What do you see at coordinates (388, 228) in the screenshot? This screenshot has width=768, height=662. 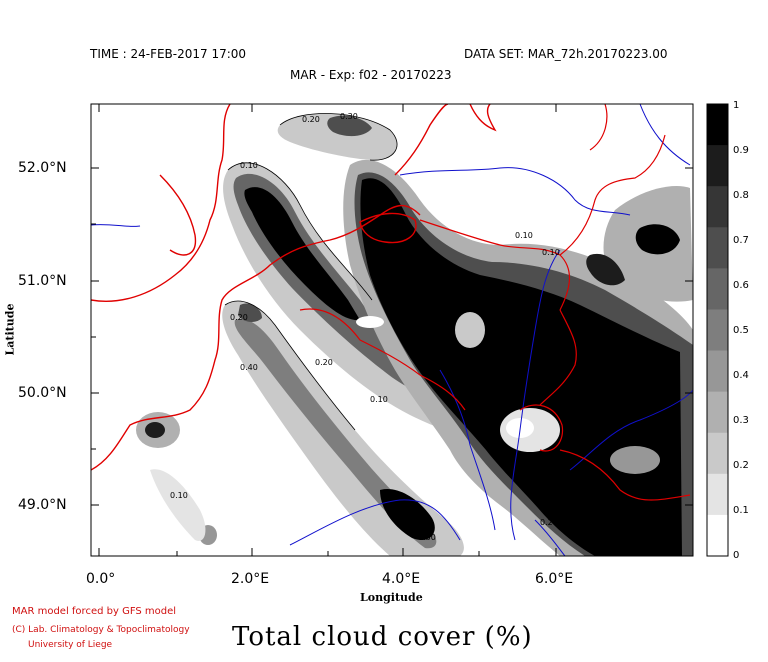 I see `coast-line-delta` at bounding box center [388, 228].